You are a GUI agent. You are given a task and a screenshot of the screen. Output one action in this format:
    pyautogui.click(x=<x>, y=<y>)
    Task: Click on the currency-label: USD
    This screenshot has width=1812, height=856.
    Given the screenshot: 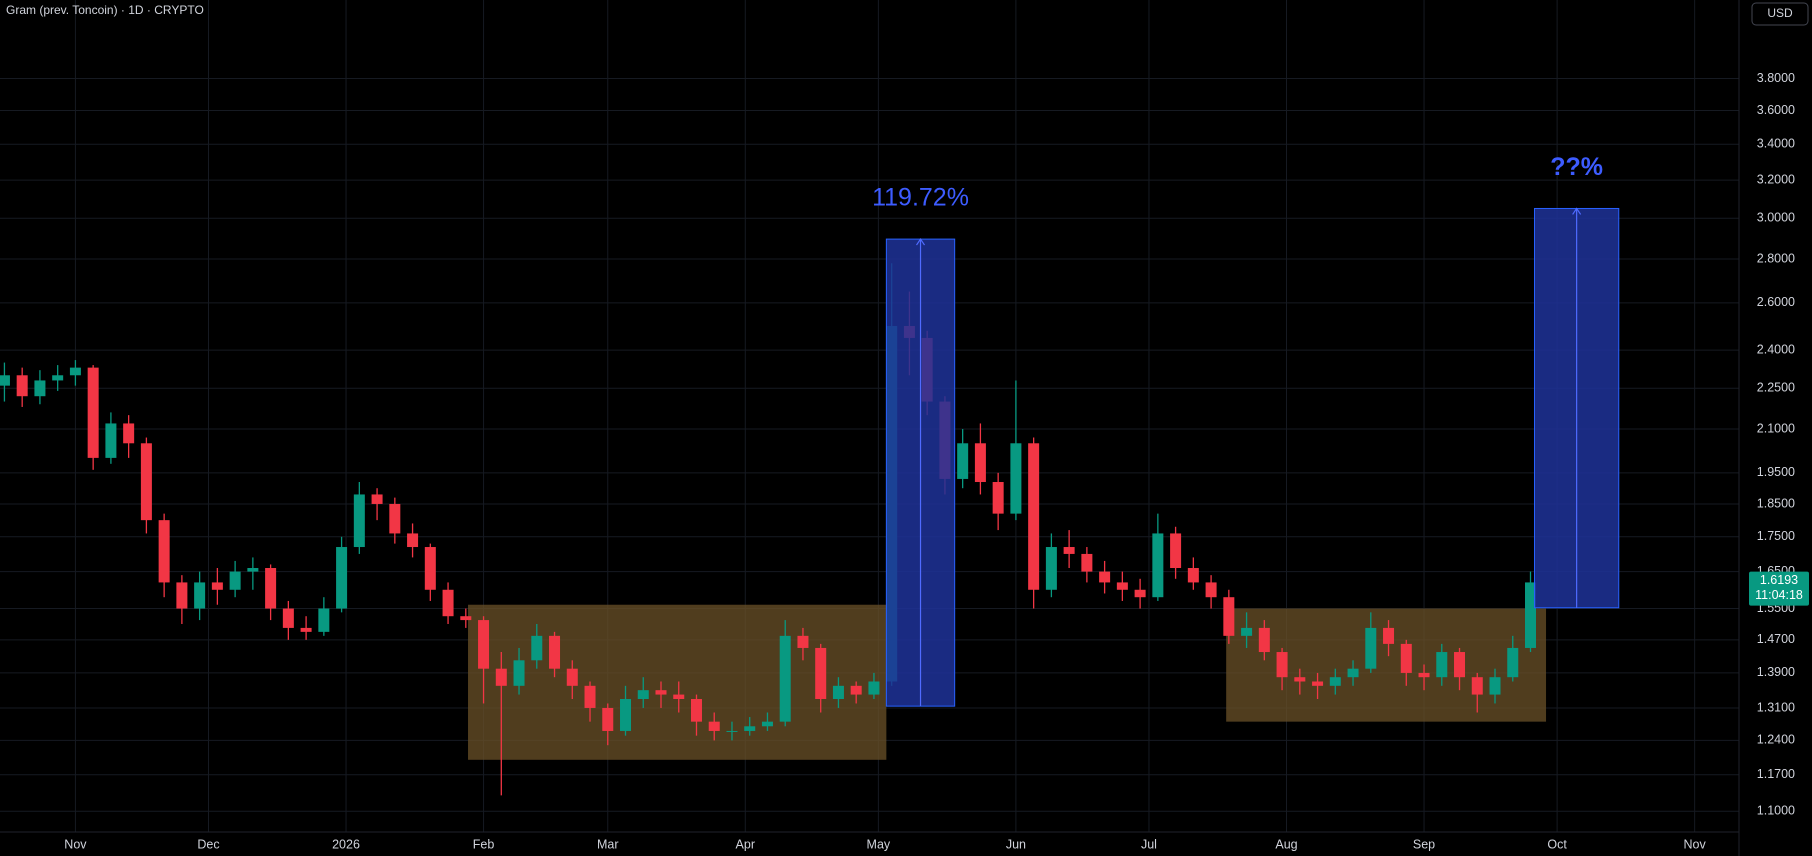 What is the action you would take?
    pyautogui.click(x=1780, y=13)
    